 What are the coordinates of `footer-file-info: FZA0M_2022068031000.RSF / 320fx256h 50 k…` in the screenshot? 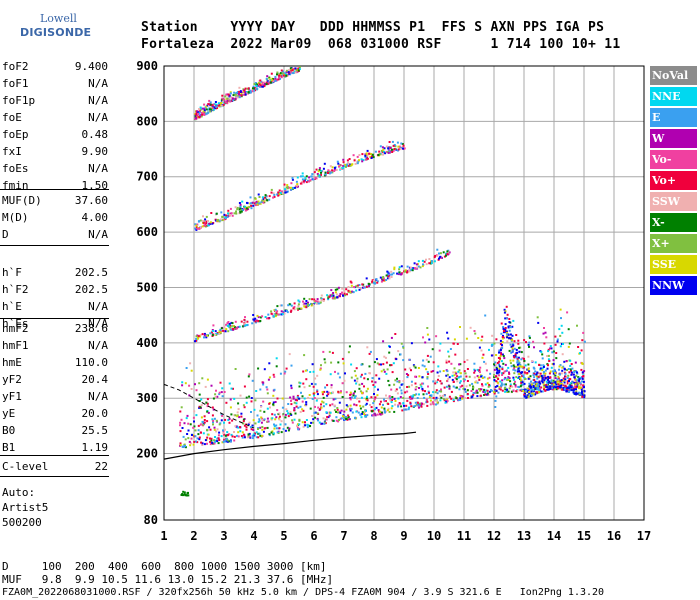 It's located at (303, 592).